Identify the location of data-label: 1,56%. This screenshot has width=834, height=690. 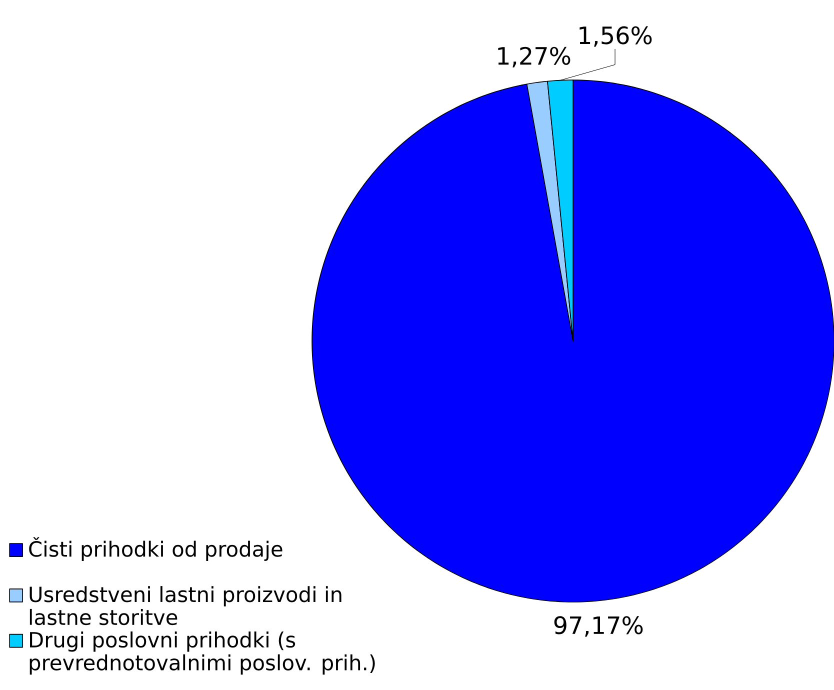
(616, 36).